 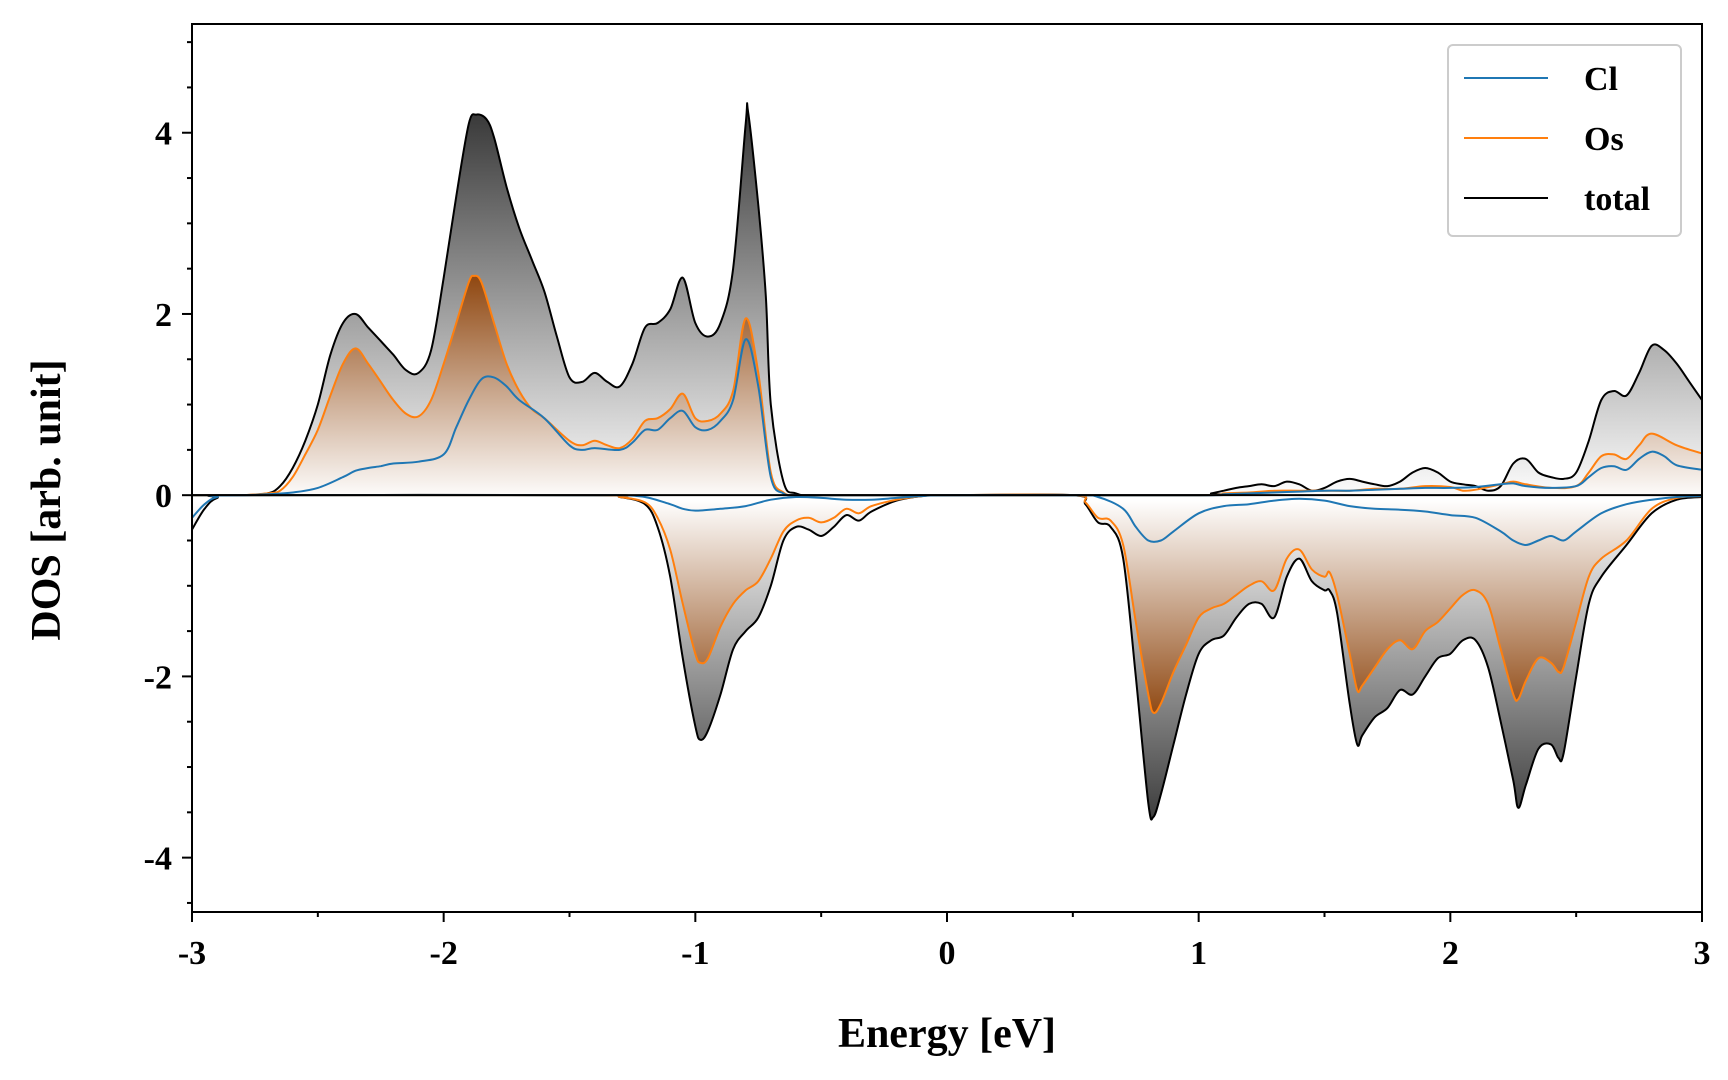 I want to click on x-tick-label: -1, so click(x=695, y=953).